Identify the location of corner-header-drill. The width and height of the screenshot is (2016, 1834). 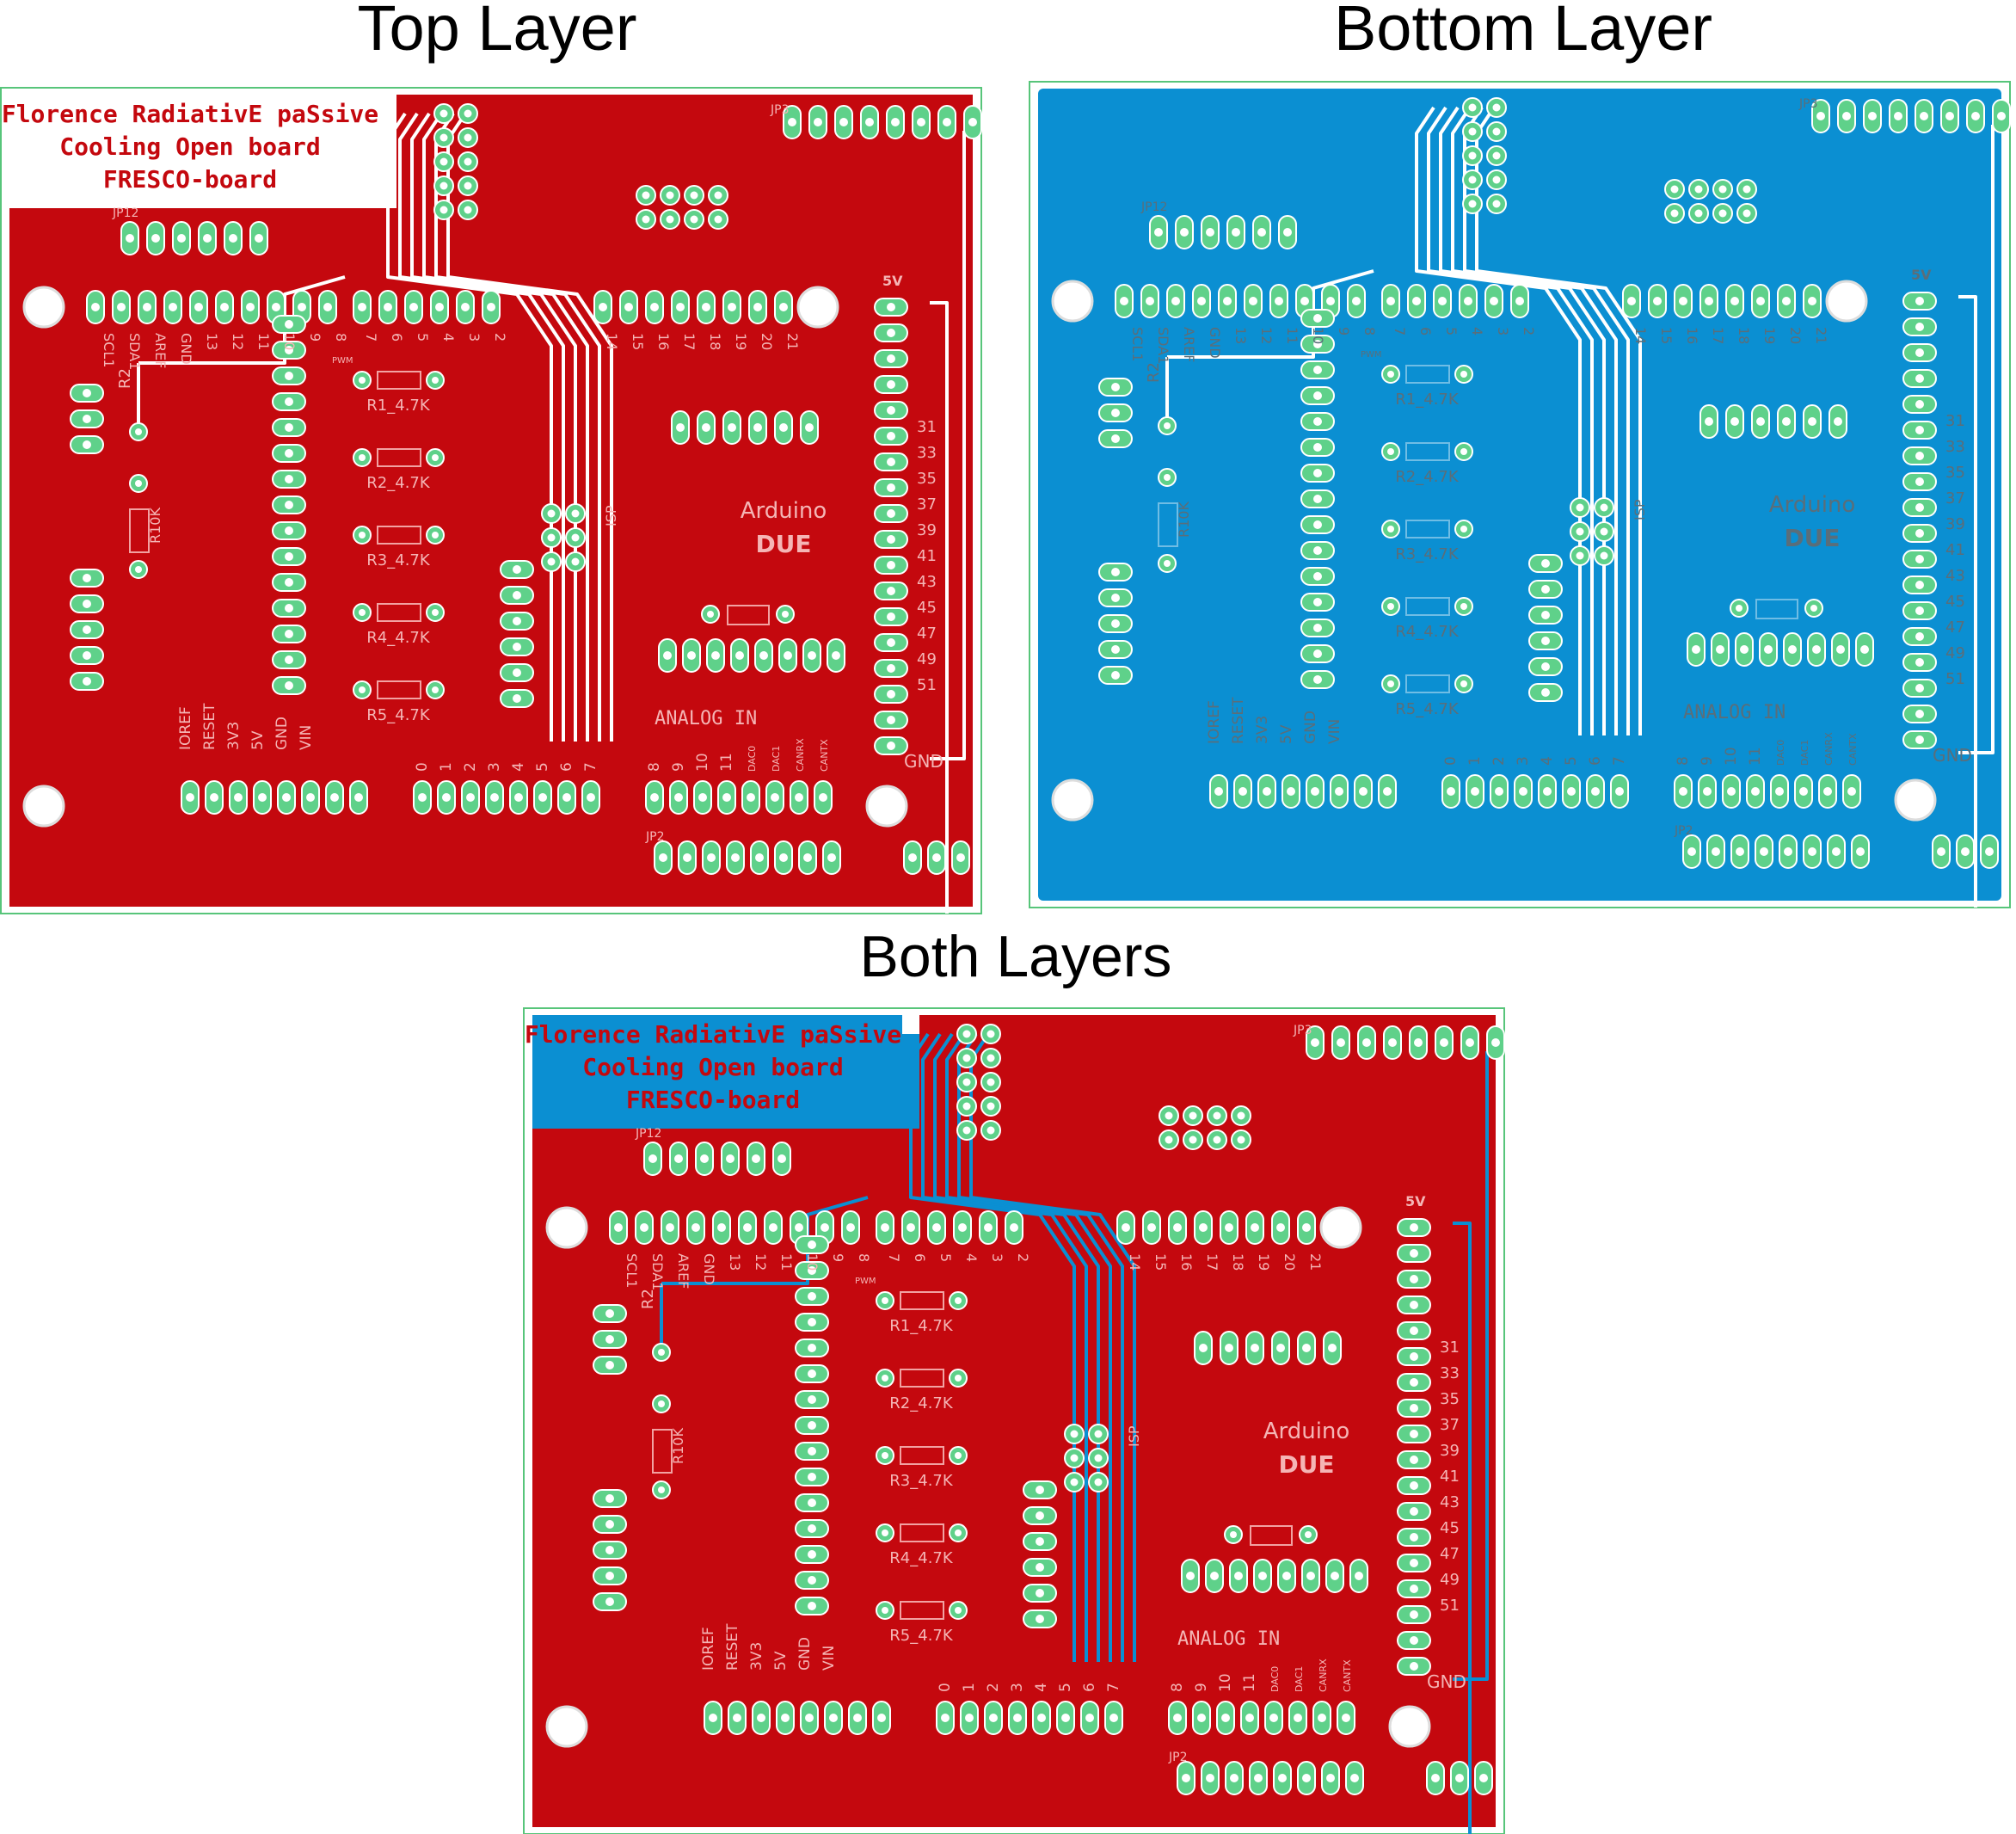
(1436, 1778).